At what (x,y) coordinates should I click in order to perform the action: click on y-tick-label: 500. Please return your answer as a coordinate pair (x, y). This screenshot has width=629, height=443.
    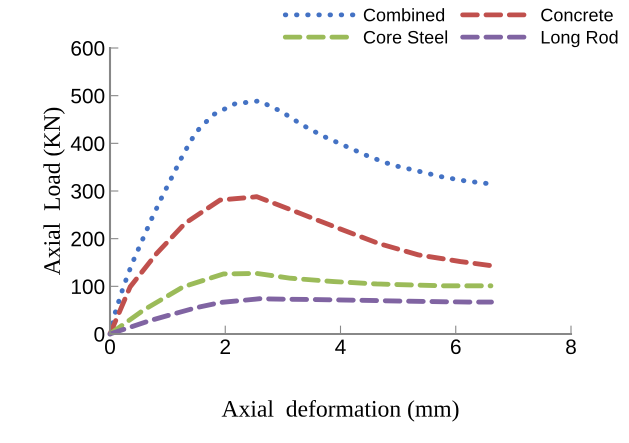
    Looking at the image, I should click on (87, 96).